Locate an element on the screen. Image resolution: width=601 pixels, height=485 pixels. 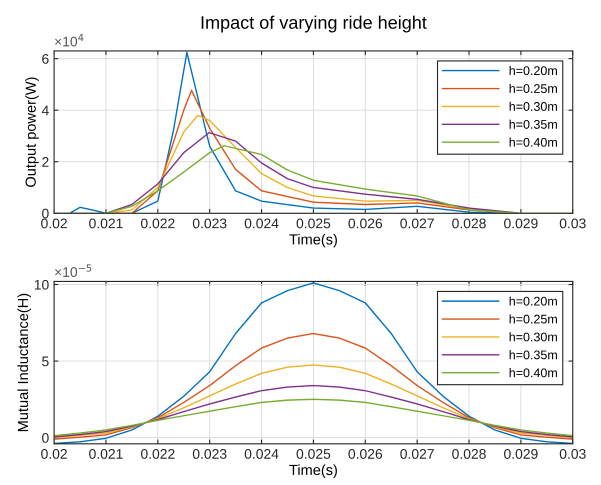
y-tick-label: 10 is located at coordinates (41, 285).